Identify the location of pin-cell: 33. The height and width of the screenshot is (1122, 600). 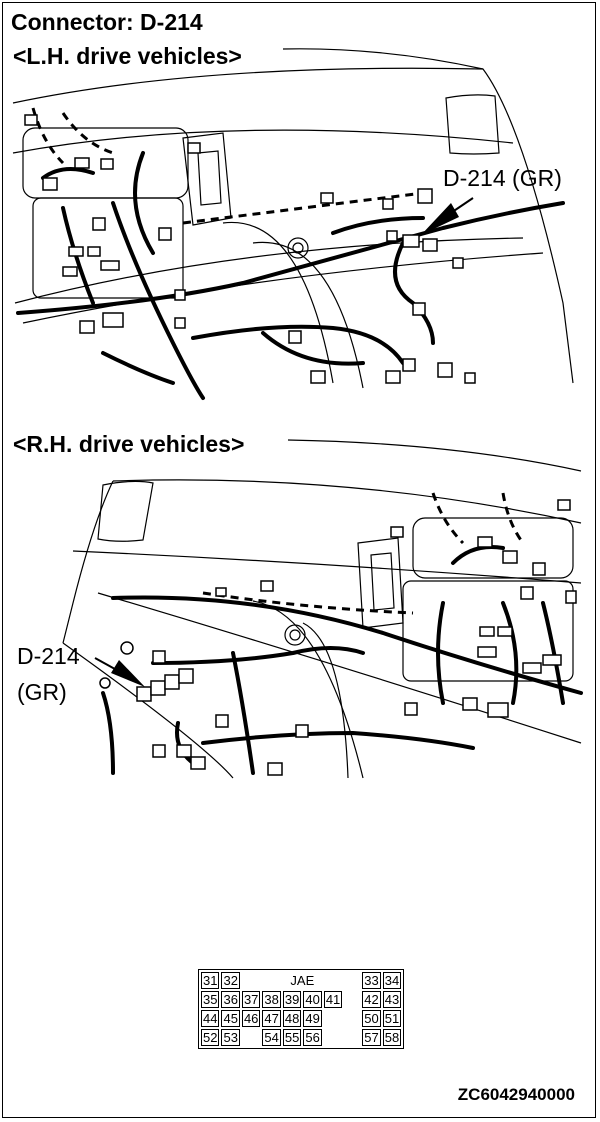
(371, 980).